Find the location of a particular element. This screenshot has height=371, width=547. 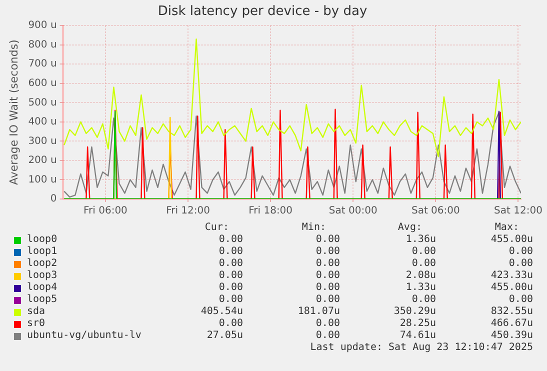

text: 466.67u is located at coordinates (511, 324).